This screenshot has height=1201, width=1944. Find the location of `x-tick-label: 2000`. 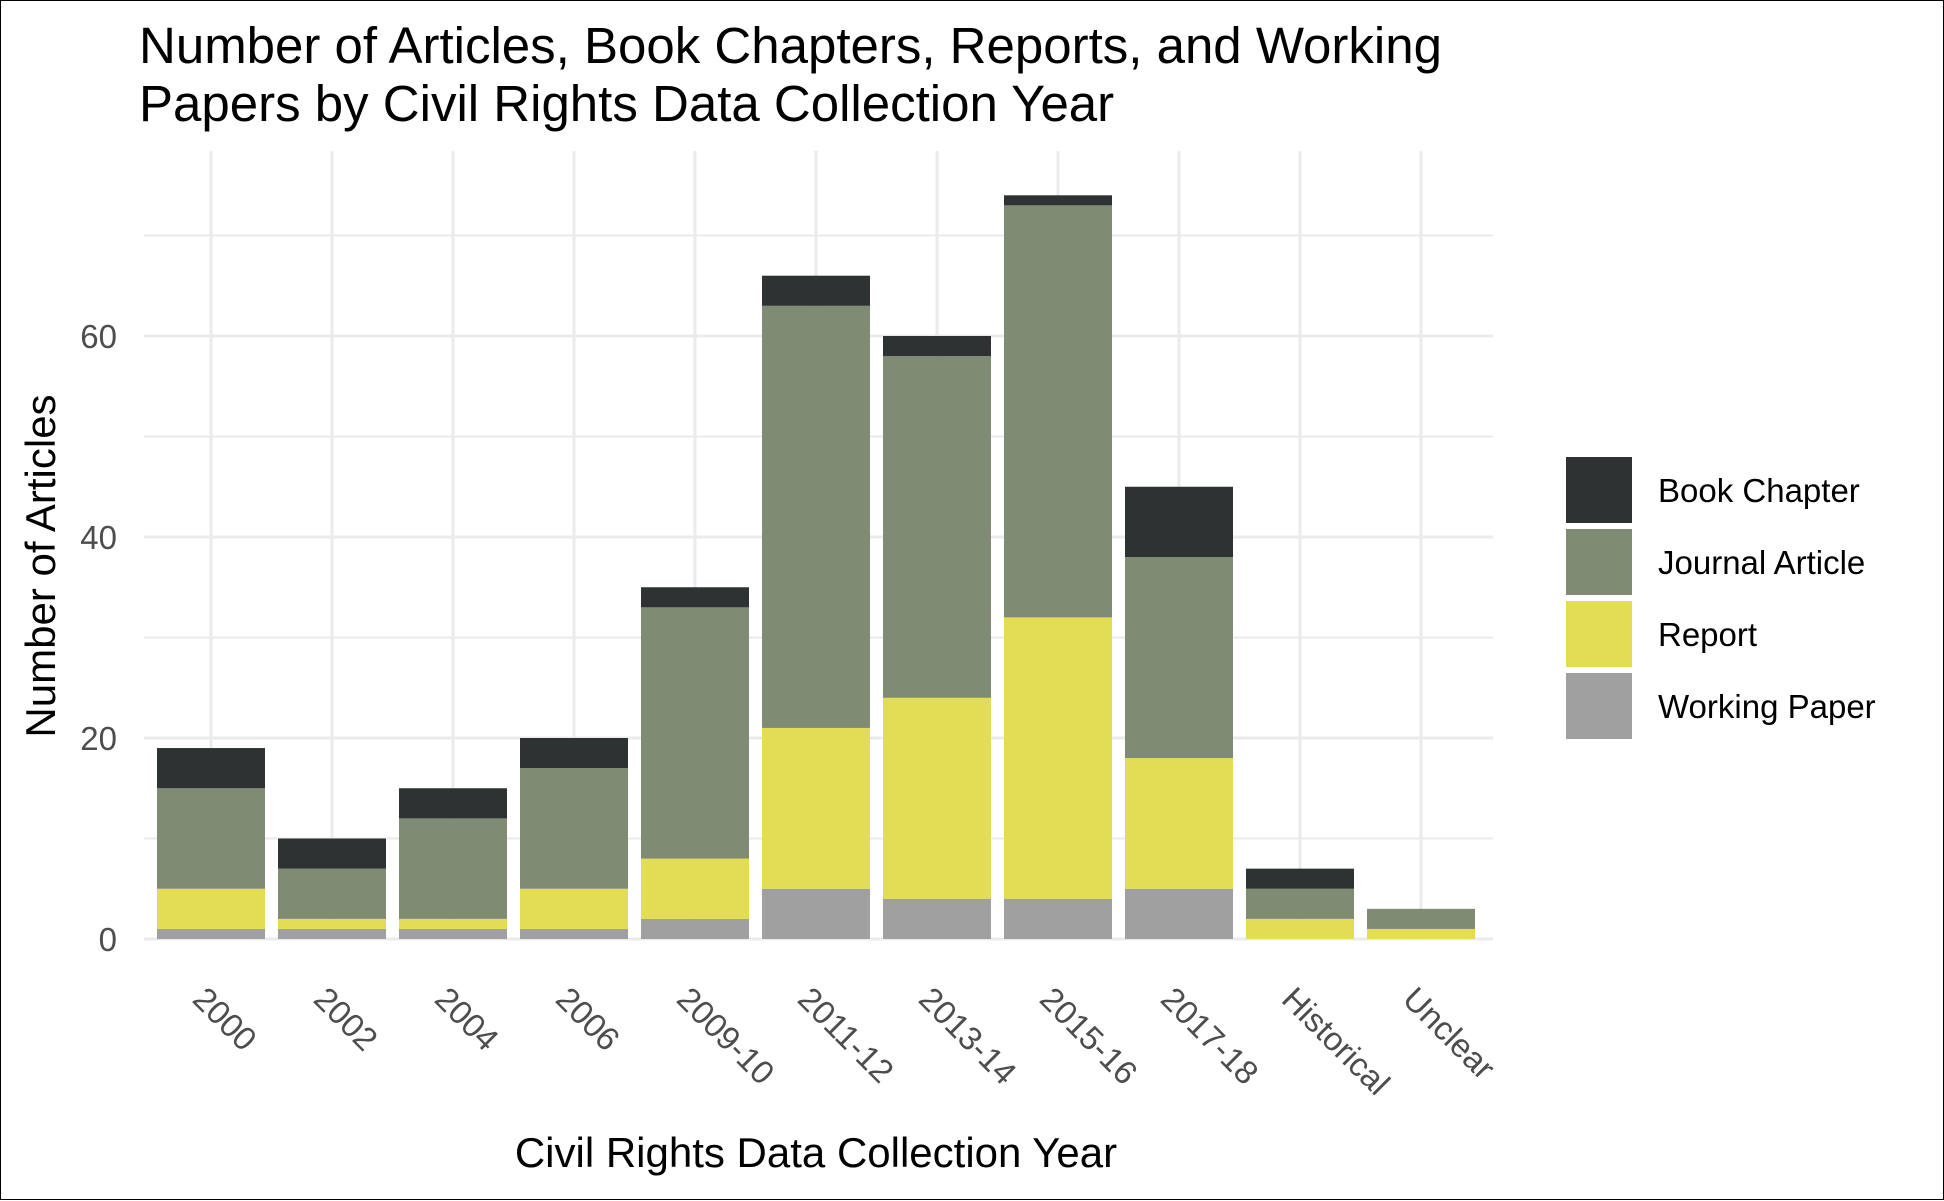

x-tick-label: 2000 is located at coordinates (225, 1019).